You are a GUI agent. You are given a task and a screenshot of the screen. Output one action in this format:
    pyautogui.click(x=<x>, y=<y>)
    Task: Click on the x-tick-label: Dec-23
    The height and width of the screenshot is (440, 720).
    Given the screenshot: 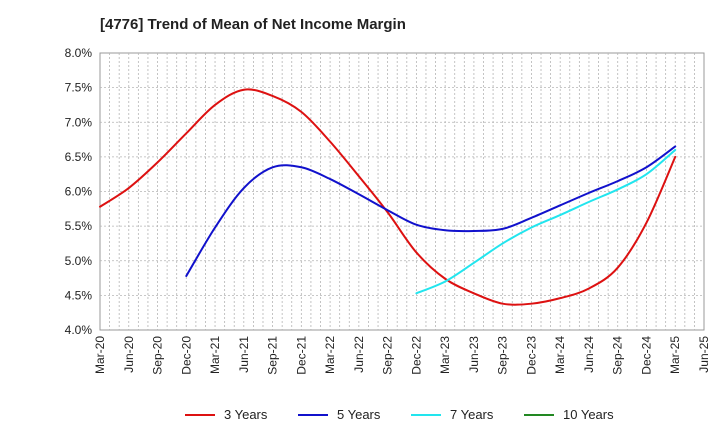 What is the action you would take?
    pyautogui.click(x=531, y=355)
    